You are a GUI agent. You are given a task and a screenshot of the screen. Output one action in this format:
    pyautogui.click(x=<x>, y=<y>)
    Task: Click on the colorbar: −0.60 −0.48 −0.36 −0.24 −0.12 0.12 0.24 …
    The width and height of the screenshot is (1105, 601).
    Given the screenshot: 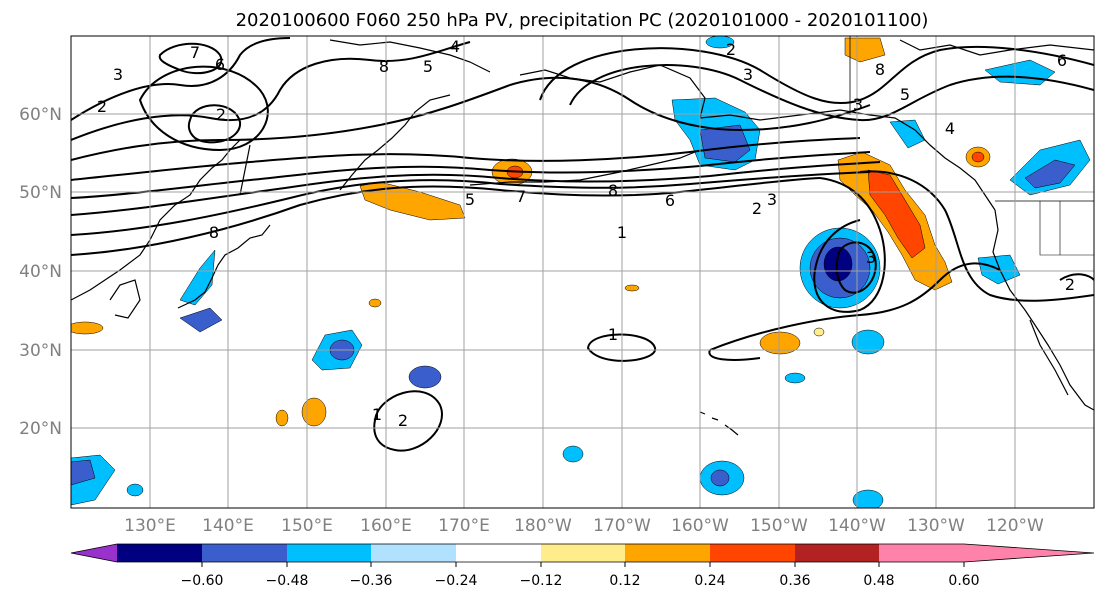 What is the action you would take?
    pyautogui.click(x=582, y=566)
    